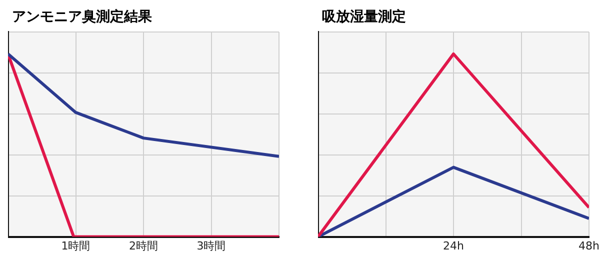  I want to click on chart-title: 吸放湿量測定, so click(364, 17).